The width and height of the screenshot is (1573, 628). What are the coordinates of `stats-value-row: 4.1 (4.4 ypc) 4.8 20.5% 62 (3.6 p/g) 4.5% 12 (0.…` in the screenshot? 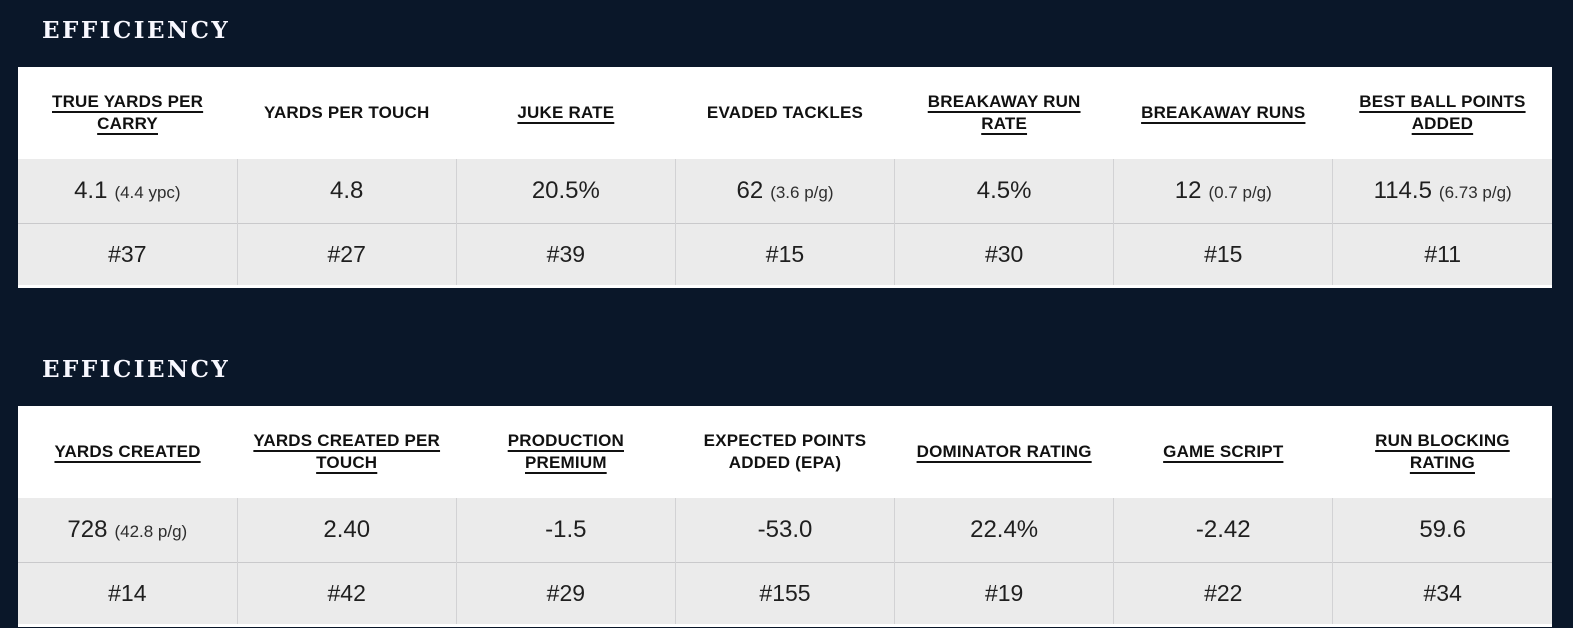 It's located at (785, 191).